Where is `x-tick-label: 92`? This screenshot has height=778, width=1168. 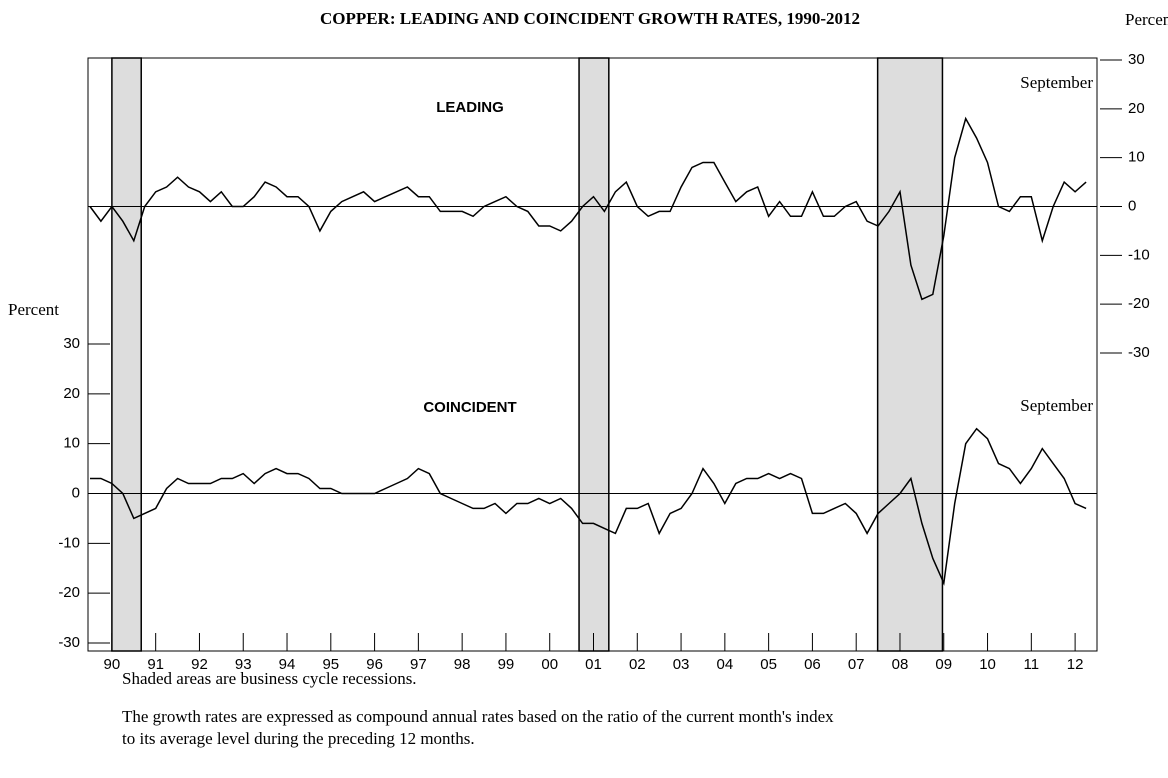
x-tick-label: 92 is located at coordinates (199, 664).